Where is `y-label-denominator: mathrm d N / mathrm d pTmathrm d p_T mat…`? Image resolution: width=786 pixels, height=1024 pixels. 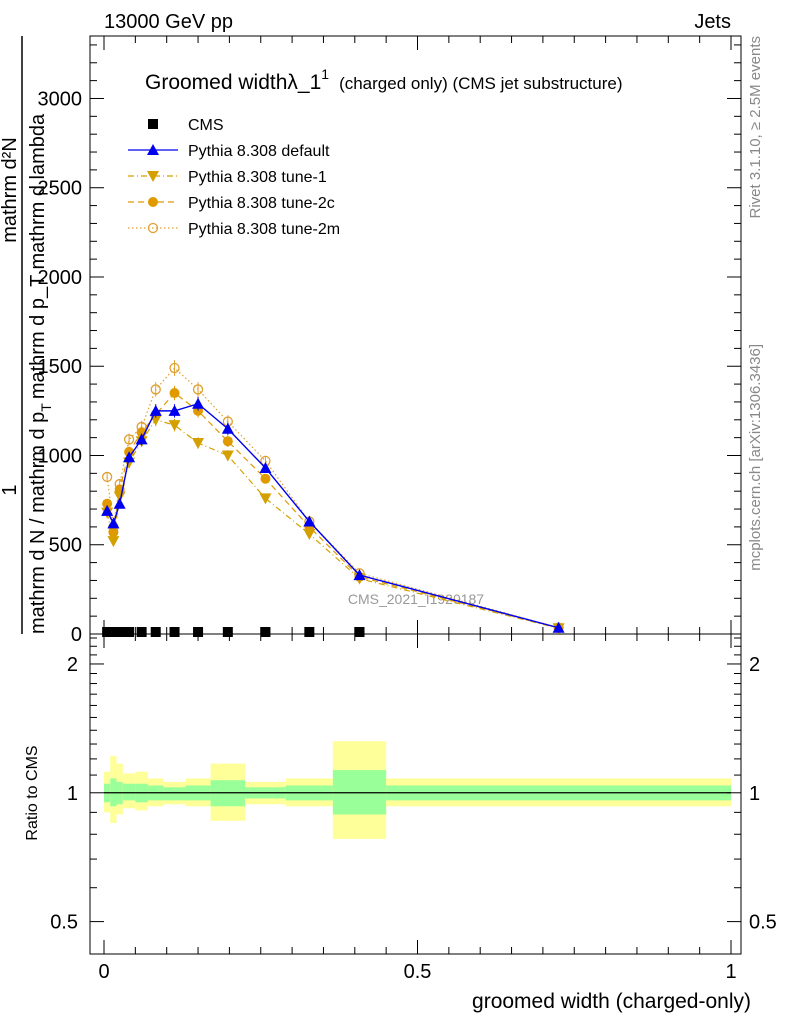
y-label-denominator: mathrm d N / mathrm d pTmathrm d p_T mat… is located at coordinates (40, 373).